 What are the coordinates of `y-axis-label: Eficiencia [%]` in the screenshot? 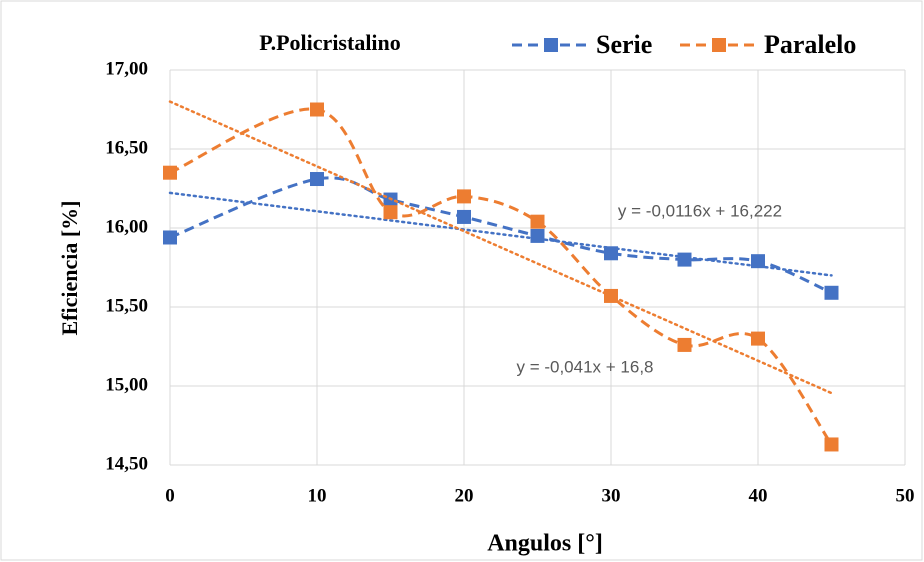 It's located at (69, 267).